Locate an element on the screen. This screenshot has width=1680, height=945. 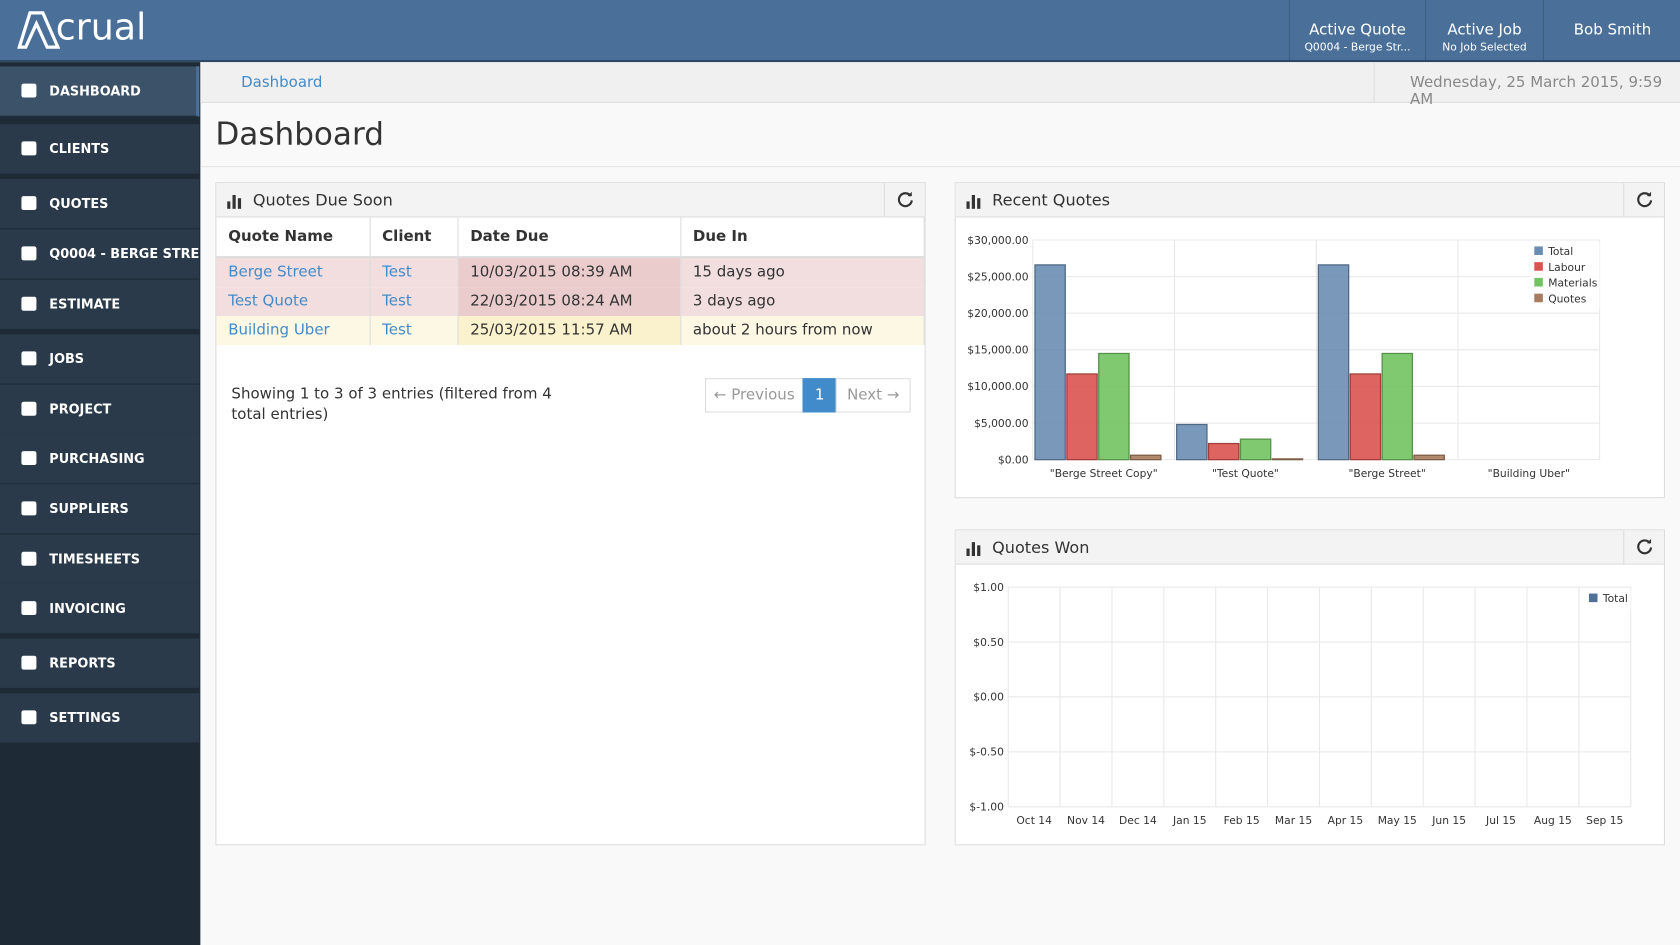
nav-item: PURCHASING is located at coordinates (99, 459).